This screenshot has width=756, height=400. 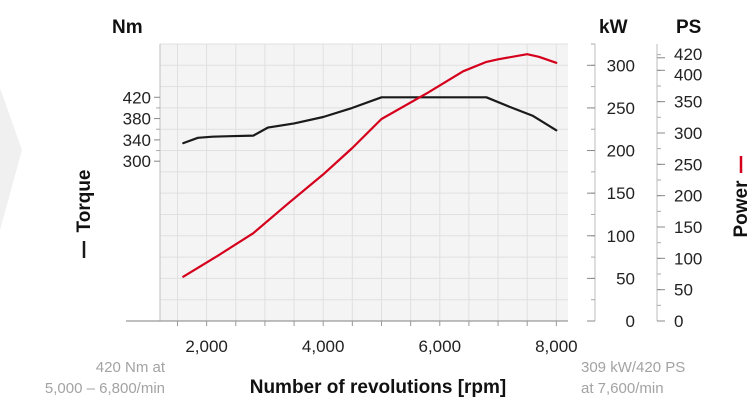 I want to click on ps-tick-label: 0, so click(x=678, y=321).